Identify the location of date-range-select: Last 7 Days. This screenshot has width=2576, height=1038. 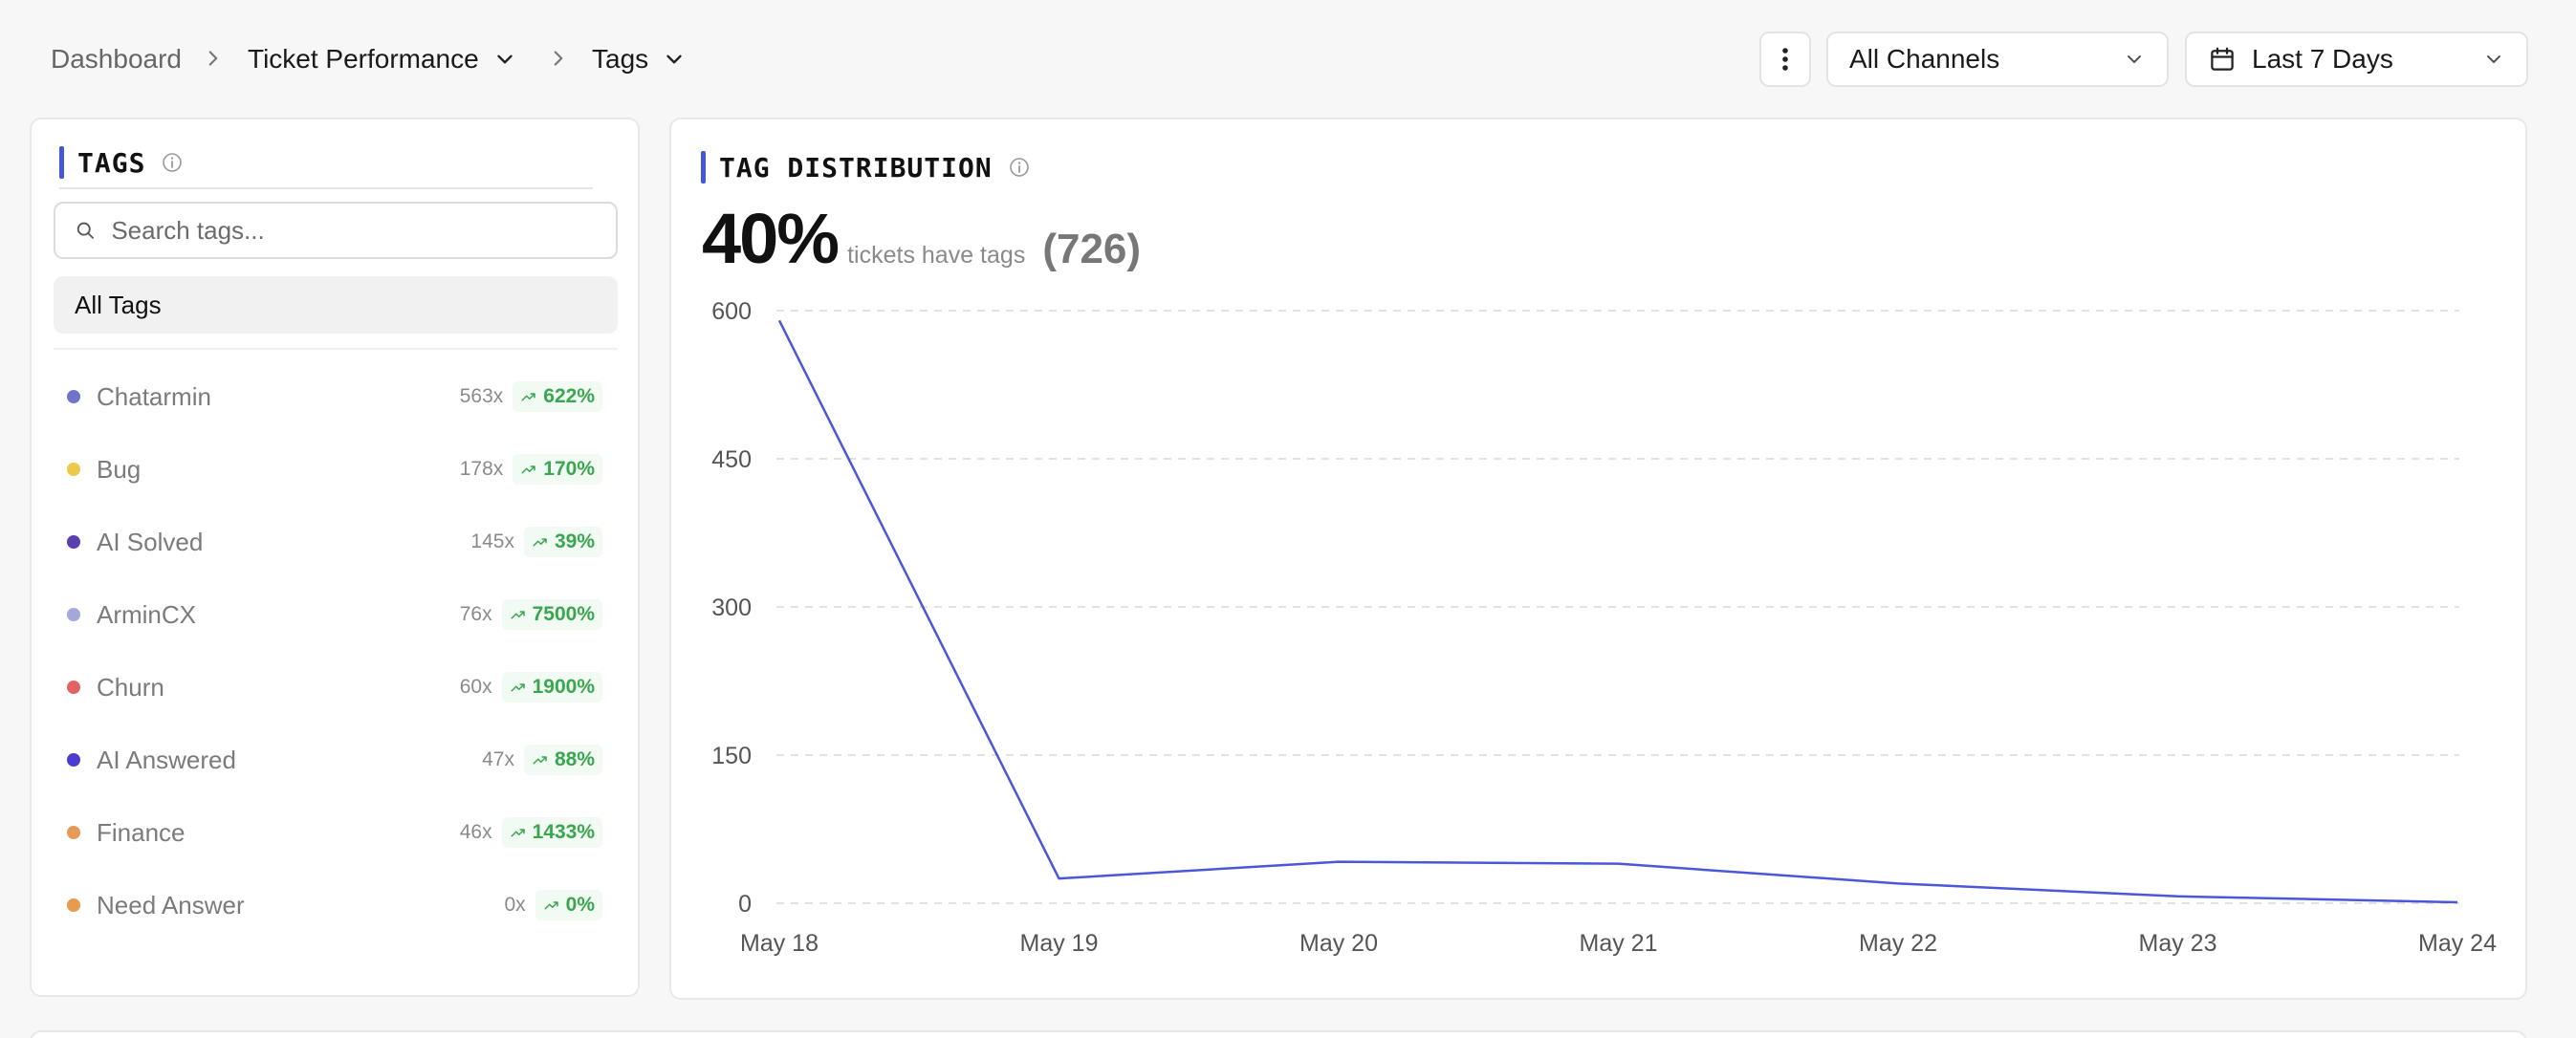
(2356, 59).